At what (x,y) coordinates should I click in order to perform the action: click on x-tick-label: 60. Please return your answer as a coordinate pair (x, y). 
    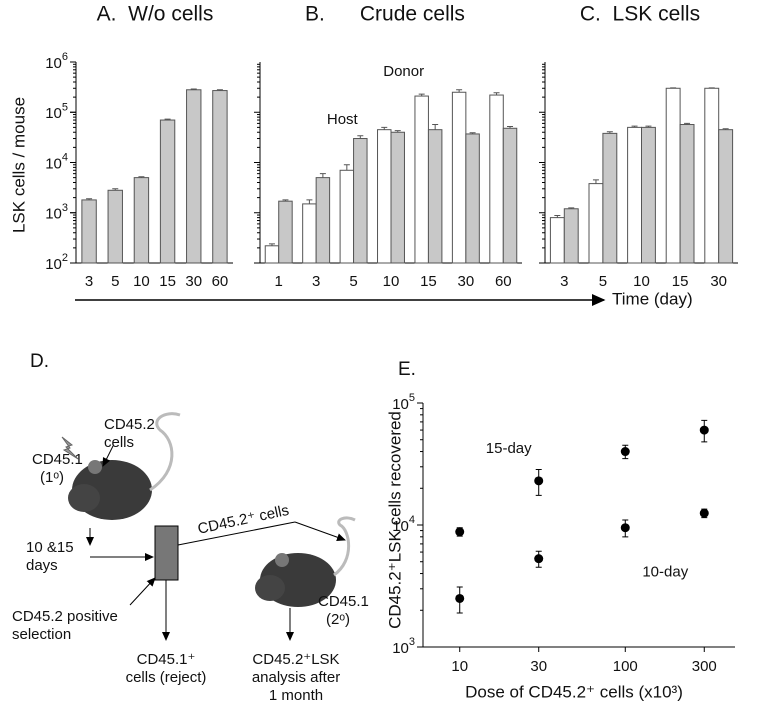
    Looking at the image, I should click on (220, 281).